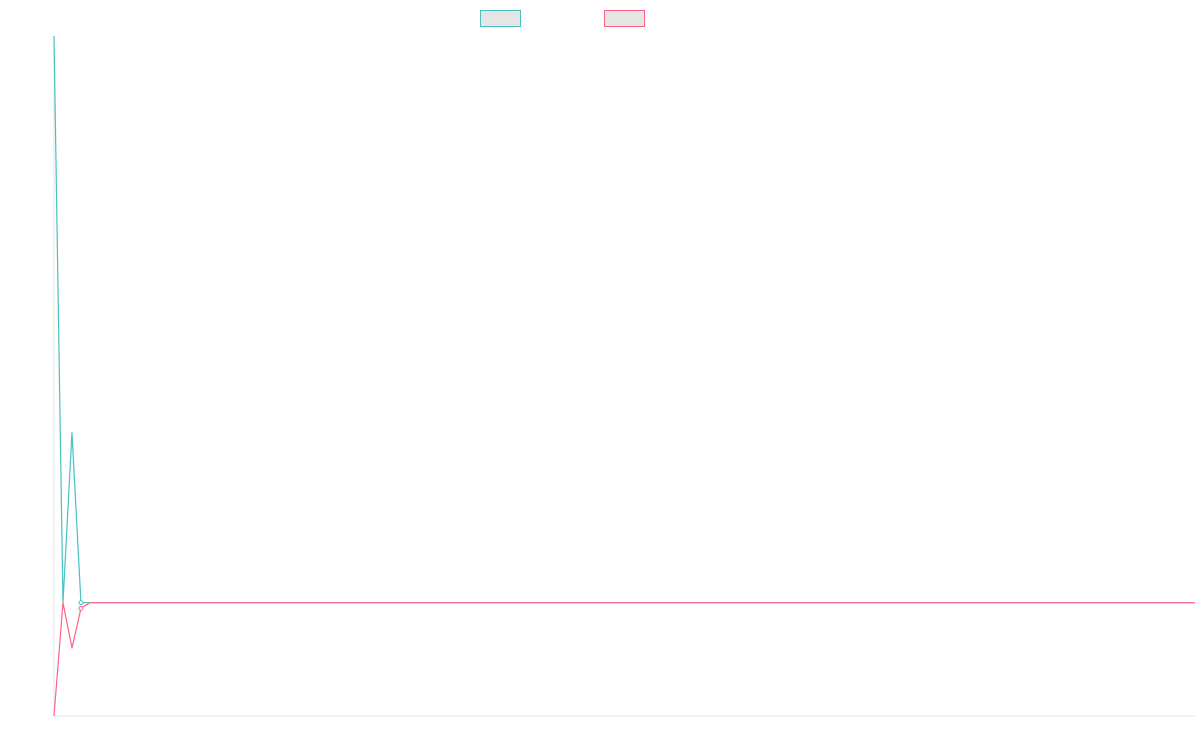 This screenshot has height=750, width=1200. Describe the element at coordinates (562, 18) in the screenshot. I see `legend` at that location.